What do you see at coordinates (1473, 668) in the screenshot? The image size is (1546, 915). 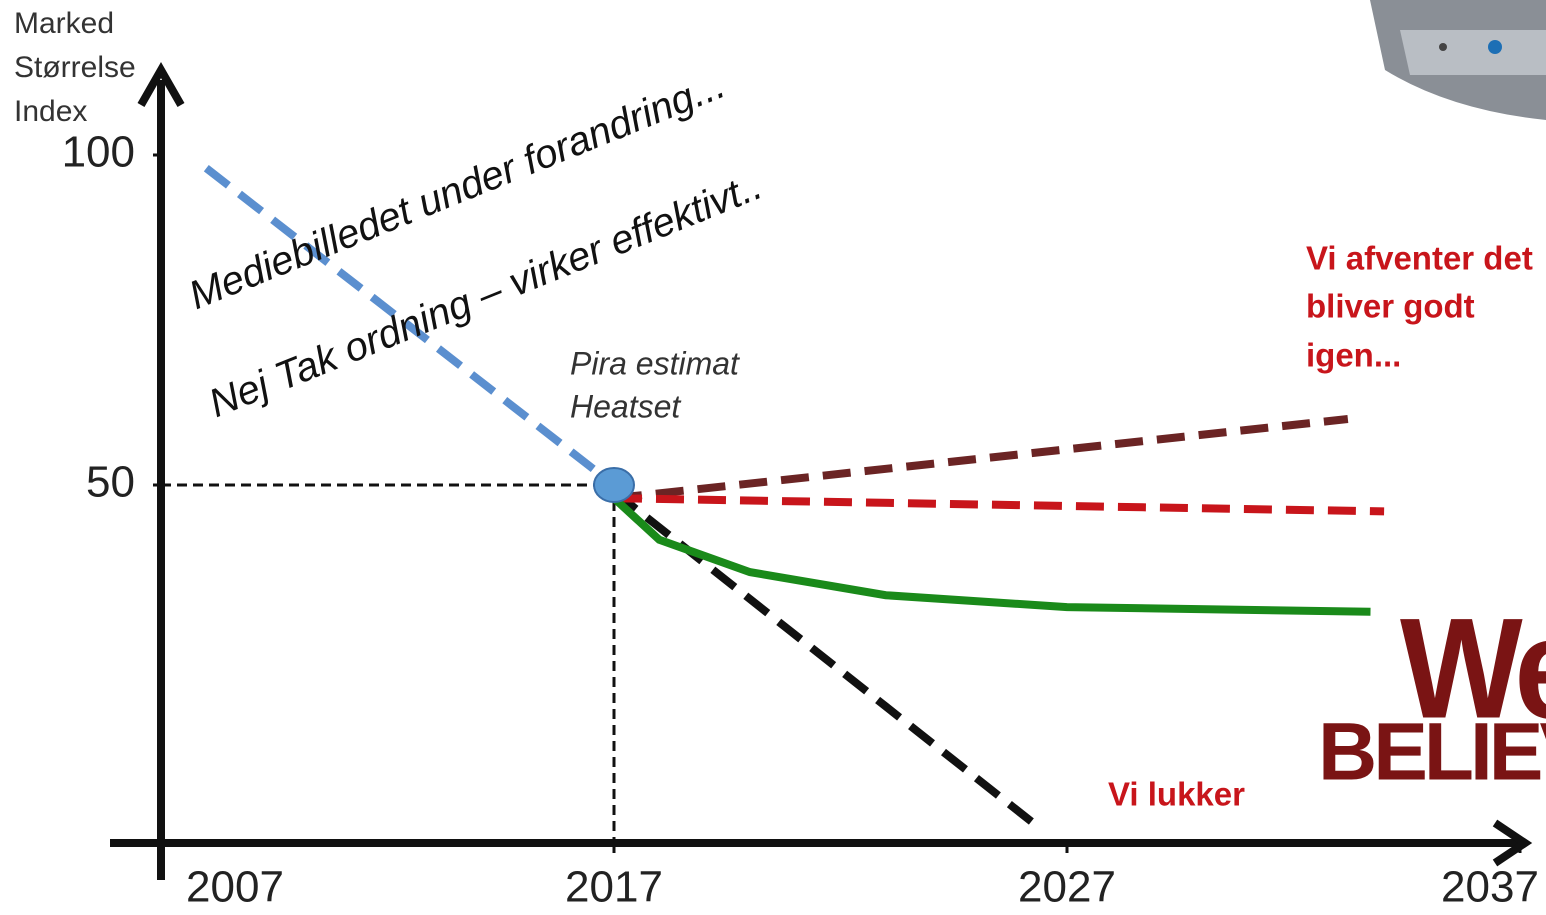 I see `logo-text: We` at bounding box center [1473, 668].